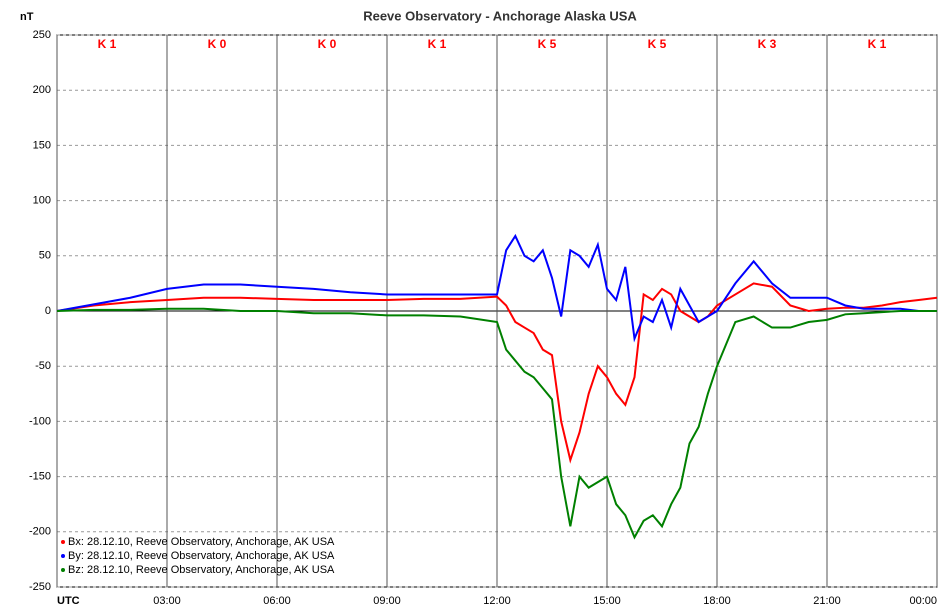 The image size is (946, 608). I want to click on y-tick-label: 250, so click(42, 35).